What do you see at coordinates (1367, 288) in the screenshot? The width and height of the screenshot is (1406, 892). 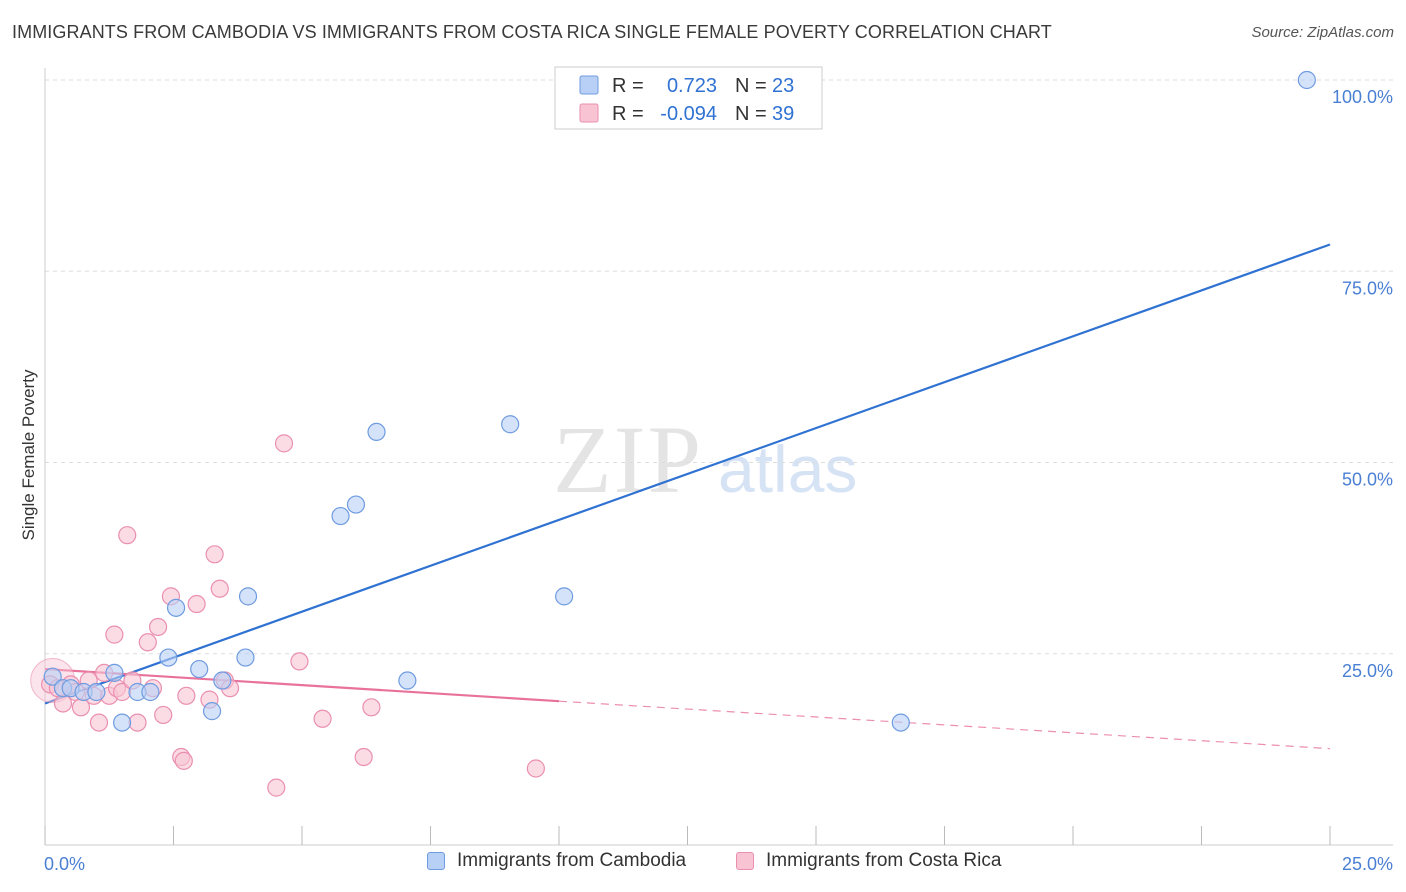 I see `y-tick-label-2: 75.0%` at bounding box center [1367, 288].